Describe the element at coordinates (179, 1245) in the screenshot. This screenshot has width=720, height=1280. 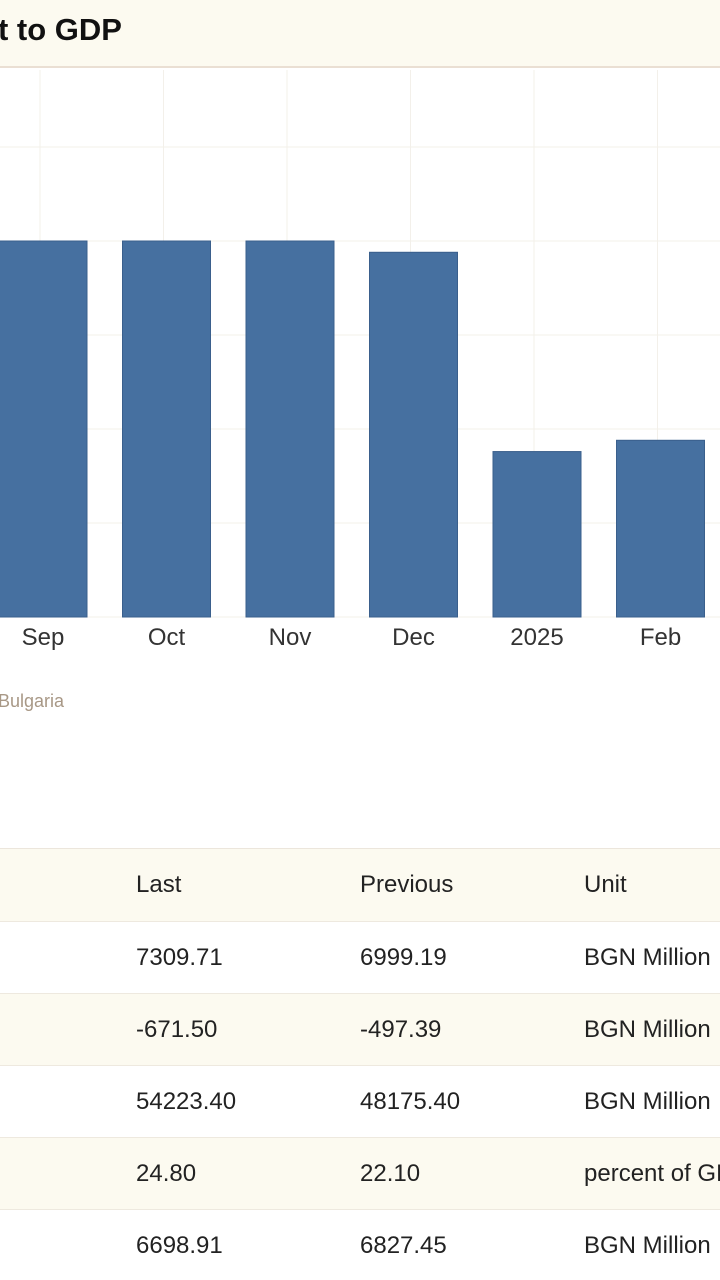
I see `cell-last: 6698.91` at that location.